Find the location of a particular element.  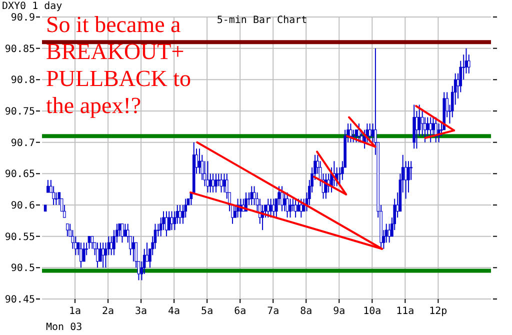

y-tick-label: 90.45 is located at coordinates (19, 300).